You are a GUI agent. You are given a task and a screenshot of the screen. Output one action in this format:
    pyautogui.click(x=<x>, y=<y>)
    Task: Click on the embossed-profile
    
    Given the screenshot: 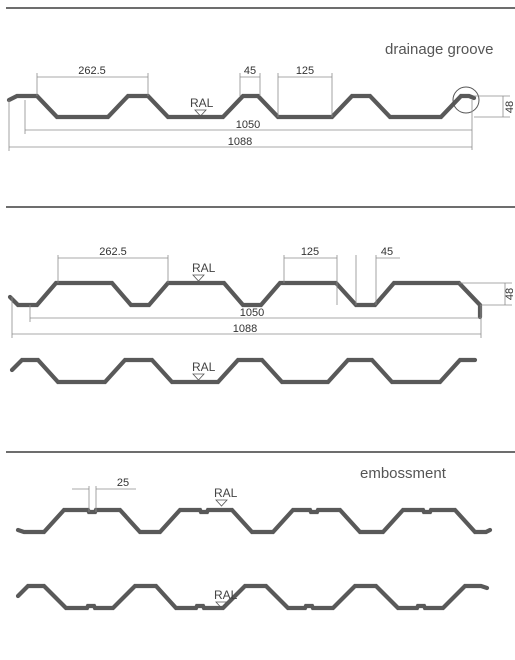 What is the action you would take?
    pyautogui.click(x=254, y=521)
    